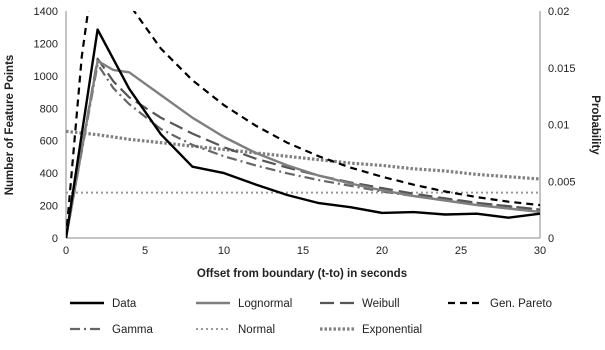 The image size is (605, 350). I want to click on y2-tick-label: 0, so click(551, 239).